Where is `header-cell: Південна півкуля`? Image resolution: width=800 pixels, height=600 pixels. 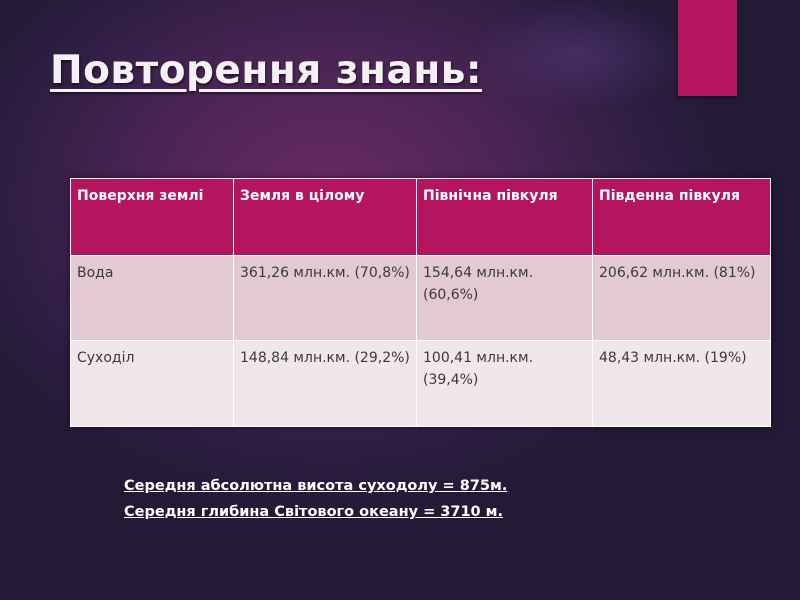
header-cell: Південна півкуля is located at coordinates (681, 217).